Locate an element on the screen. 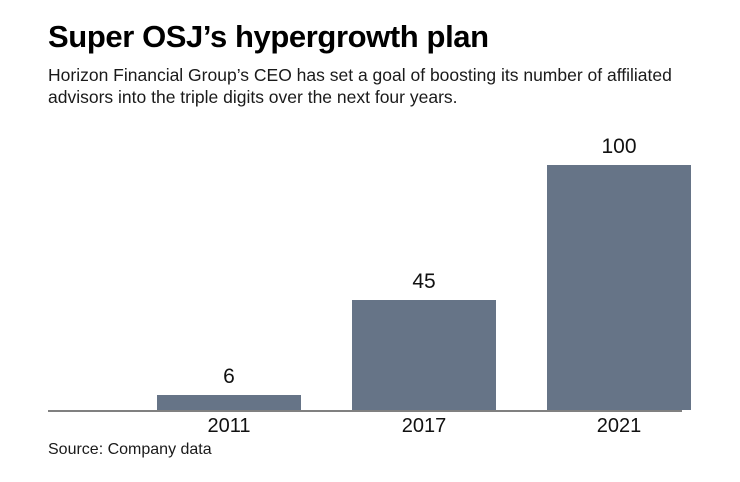 Image resolution: width=740 pixels, height=482 pixels. x-axis-tick-label: 2017 is located at coordinates (424, 426).